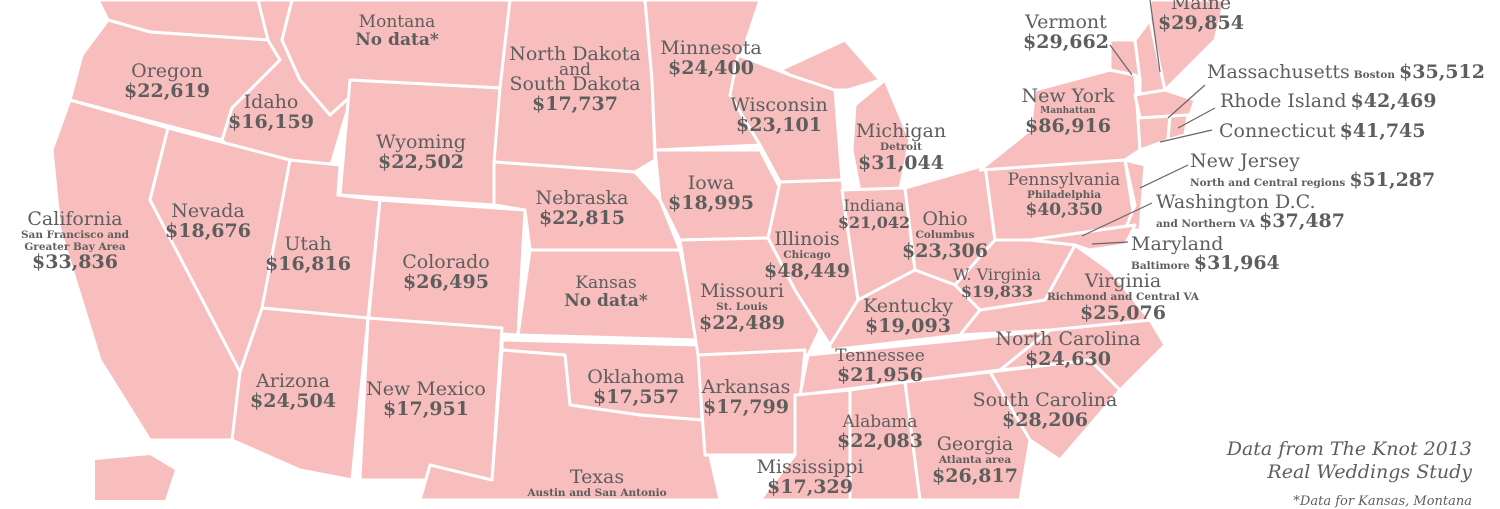  Describe the element at coordinates (997, 275) in the screenshot. I see `state-name: W. Virginia` at that location.